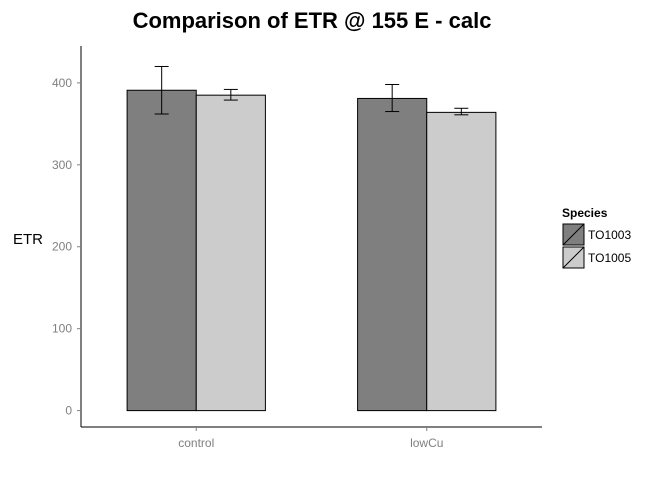 This screenshot has width=672, height=480. What do you see at coordinates (426, 443) in the screenshot?
I see `x-tick-label: lowCu` at bounding box center [426, 443].